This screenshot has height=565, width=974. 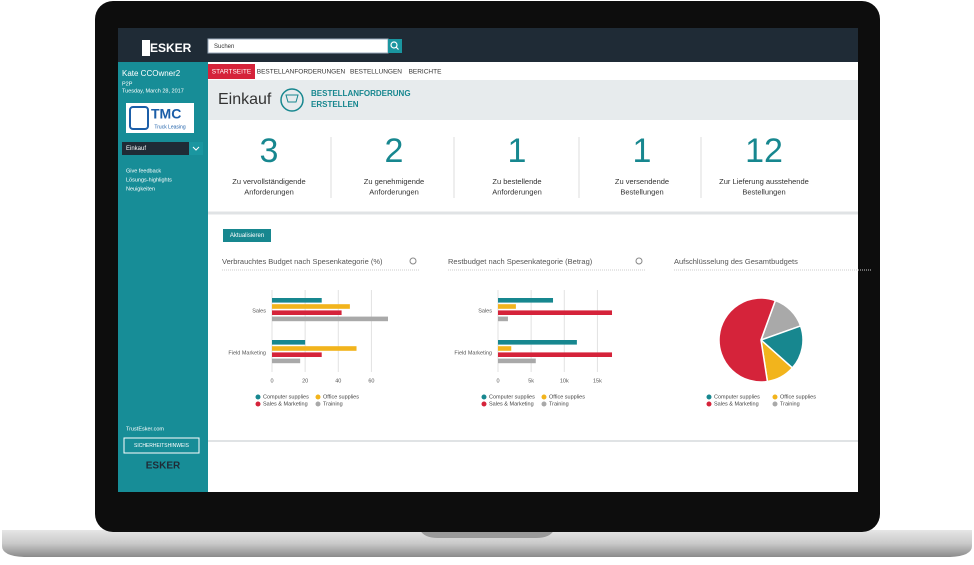 I want to click on footer-logo: ESKER, so click(x=163, y=466).